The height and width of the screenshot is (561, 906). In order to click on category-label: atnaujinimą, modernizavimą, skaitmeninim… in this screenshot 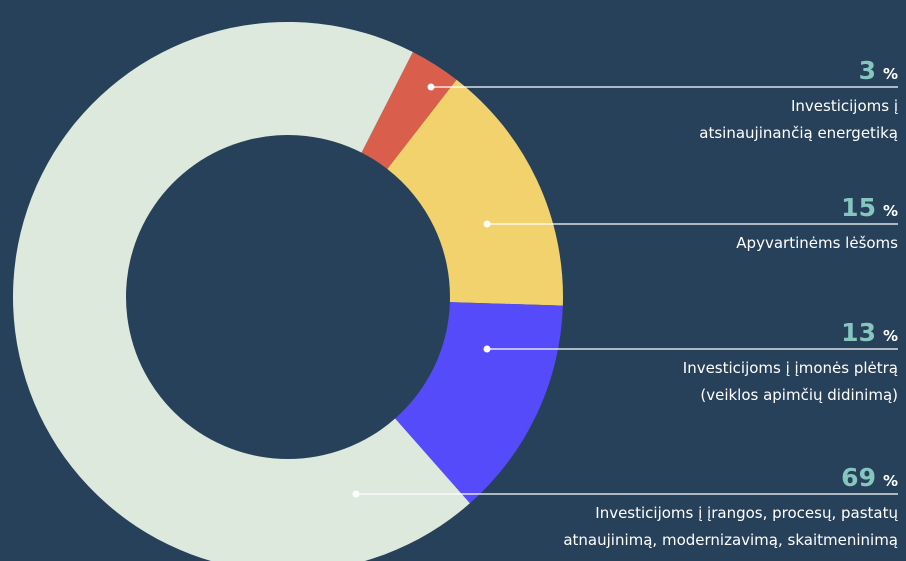, I will do `click(730, 540)`.